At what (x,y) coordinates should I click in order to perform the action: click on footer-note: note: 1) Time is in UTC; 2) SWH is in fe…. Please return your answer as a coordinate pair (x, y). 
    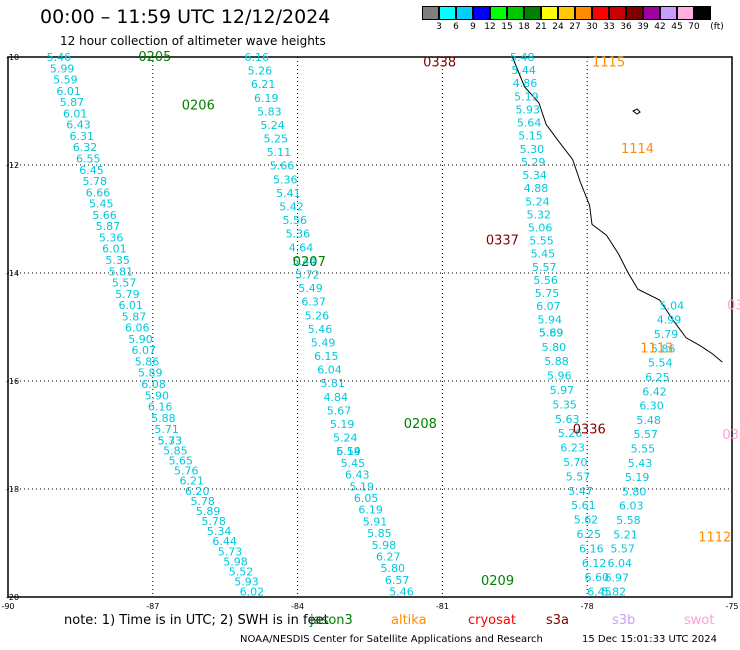
    Looking at the image, I should click on (196, 620).